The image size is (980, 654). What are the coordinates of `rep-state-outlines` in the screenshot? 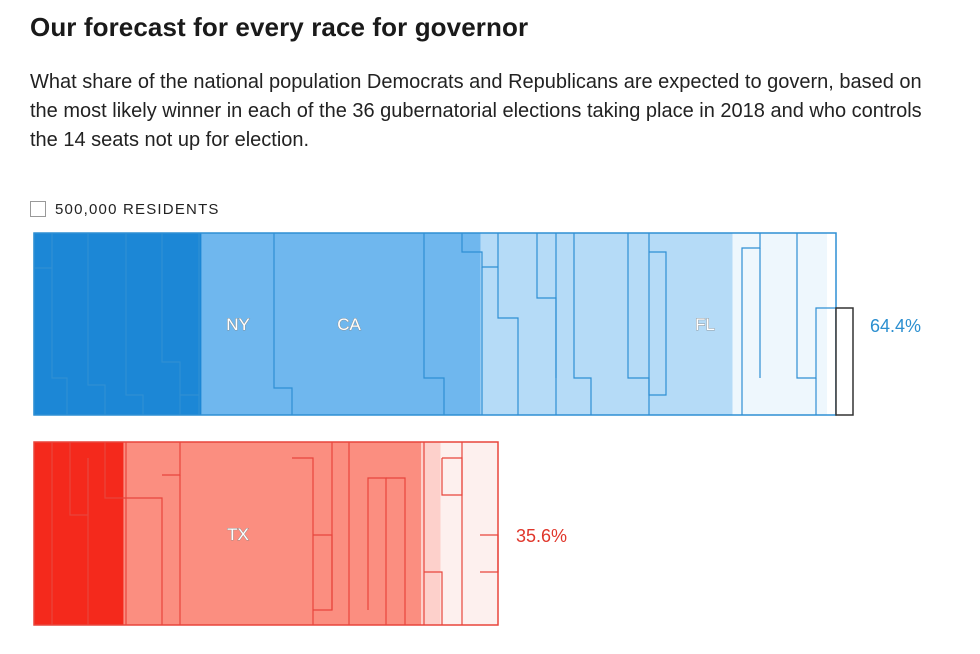 It's located at (275, 533).